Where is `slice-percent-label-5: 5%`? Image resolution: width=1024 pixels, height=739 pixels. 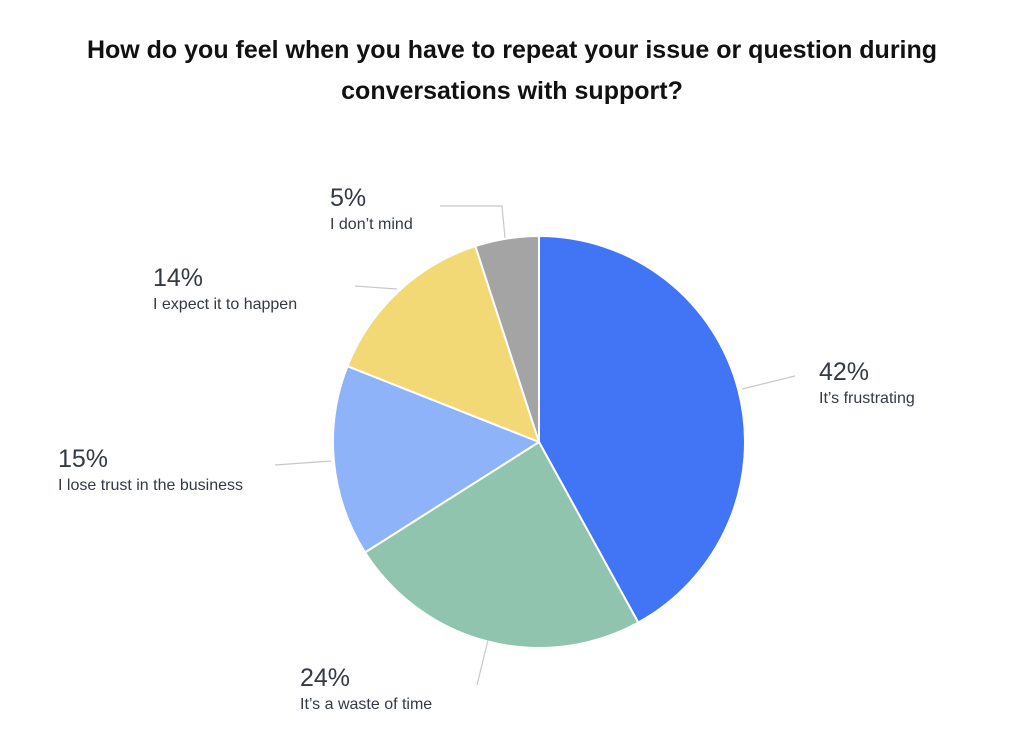 slice-percent-label-5: 5% is located at coordinates (348, 198).